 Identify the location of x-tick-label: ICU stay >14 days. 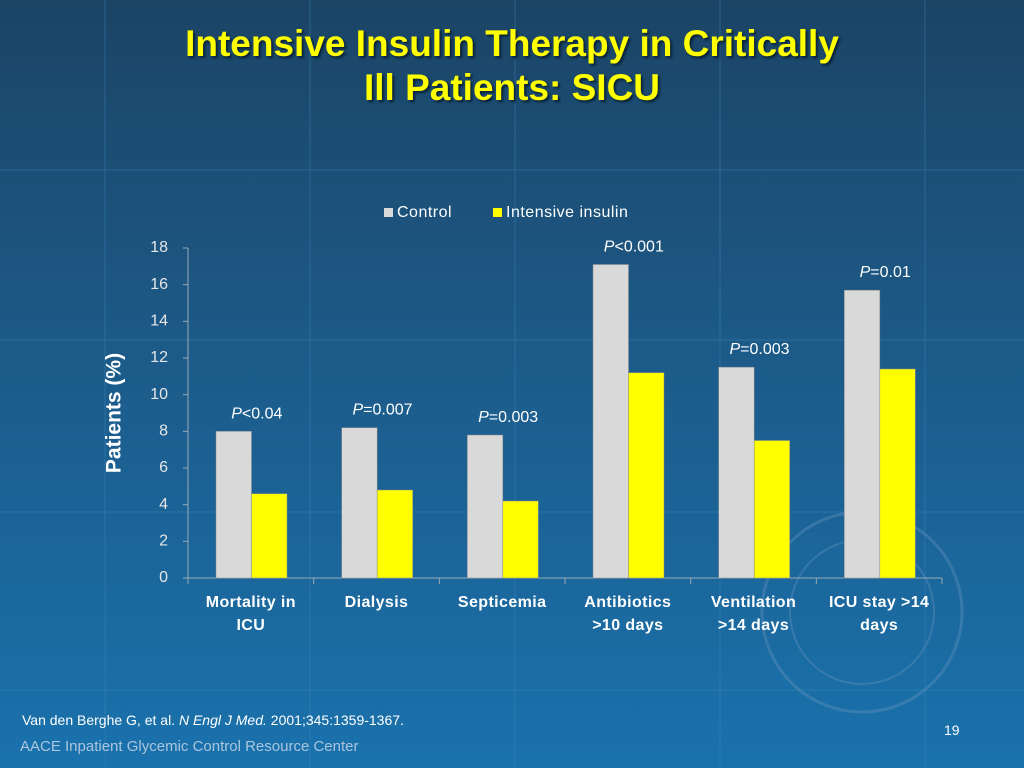
(879, 614).